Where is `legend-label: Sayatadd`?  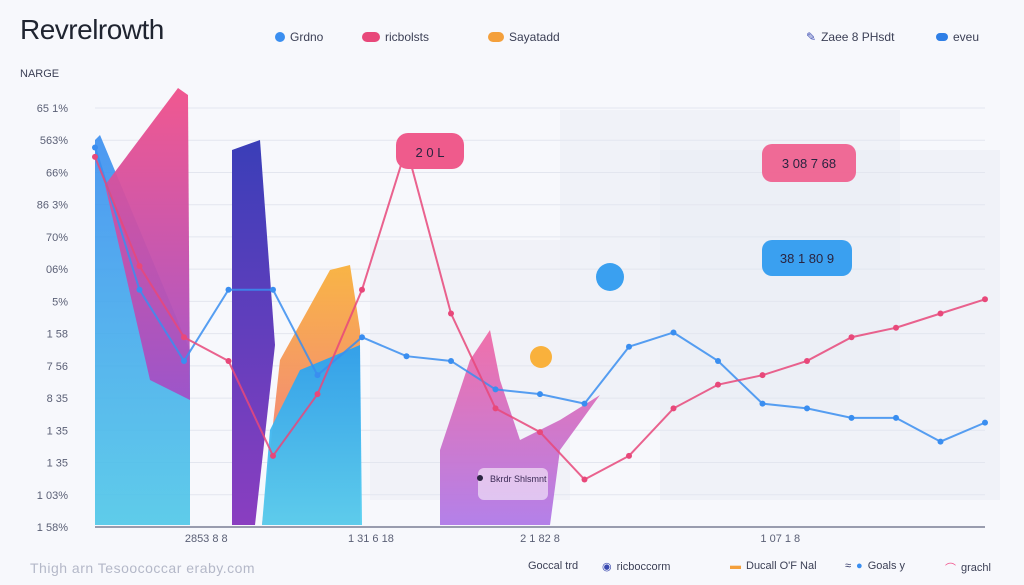 legend-label: Sayatadd is located at coordinates (534, 37).